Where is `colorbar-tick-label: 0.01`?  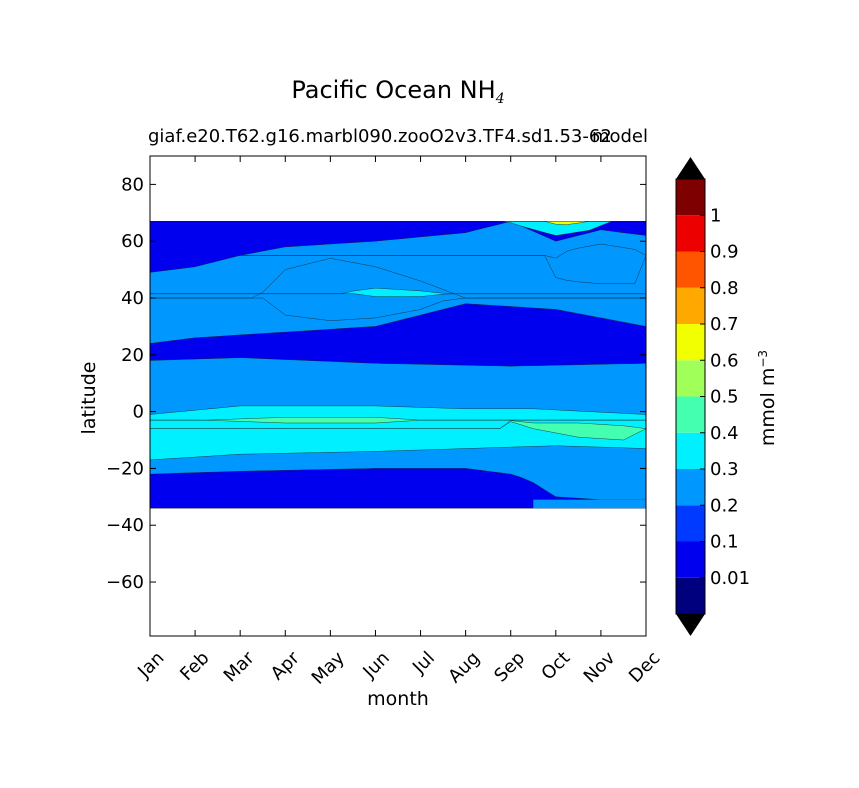 colorbar-tick-label: 0.01 is located at coordinates (730, 578).